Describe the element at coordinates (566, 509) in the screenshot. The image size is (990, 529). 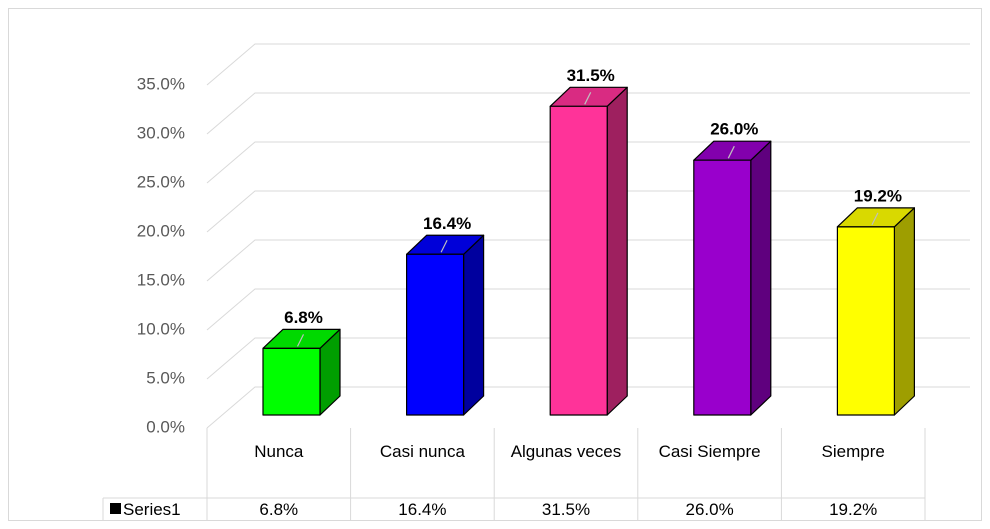
I see `table-value: 31.5%` at that location.